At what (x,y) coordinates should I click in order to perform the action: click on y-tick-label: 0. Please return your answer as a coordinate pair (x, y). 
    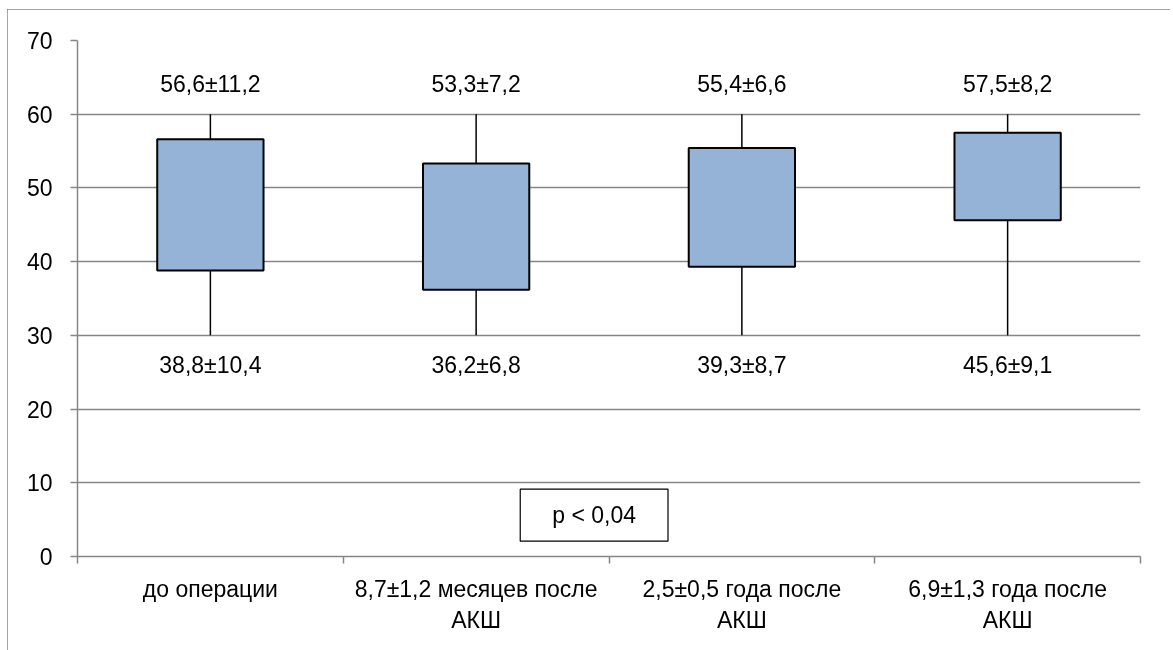
    Looking at the image, I should click on (46, 557).